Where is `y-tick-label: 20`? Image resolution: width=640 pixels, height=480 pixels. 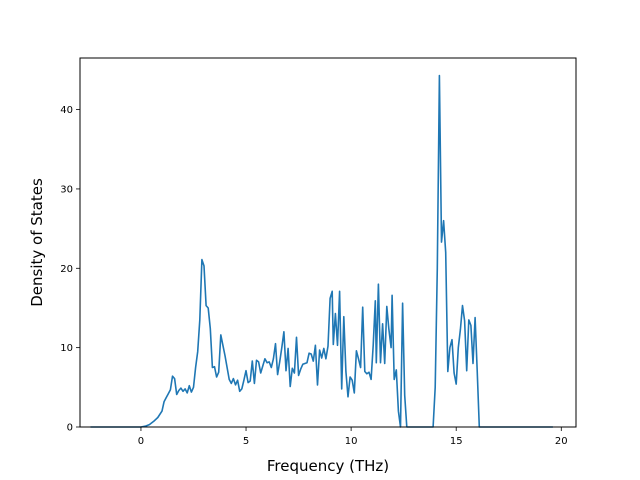 y-tick-label: 20 is located at coordinates (66, 269).